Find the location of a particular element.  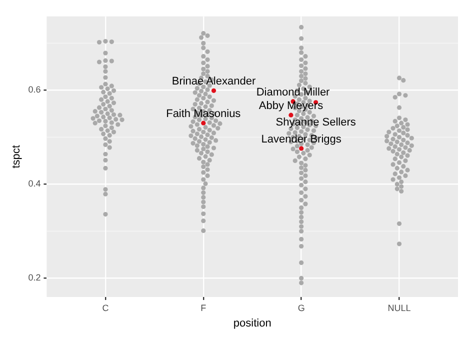

x-tick-label: G is located at coordinates (301, 307).